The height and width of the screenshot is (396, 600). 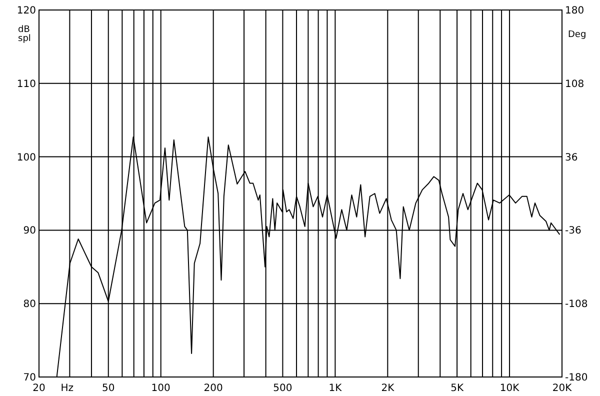 I want to click on x-tick-label: 20, so click(x=39, y=388).